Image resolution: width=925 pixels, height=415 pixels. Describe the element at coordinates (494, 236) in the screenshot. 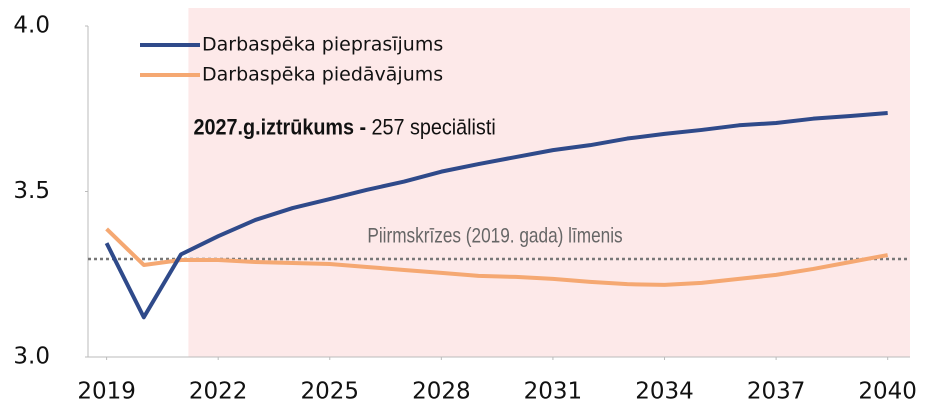

I see `reference-label: Piirmskrīzes (2019. gada) līmenis` at that location.